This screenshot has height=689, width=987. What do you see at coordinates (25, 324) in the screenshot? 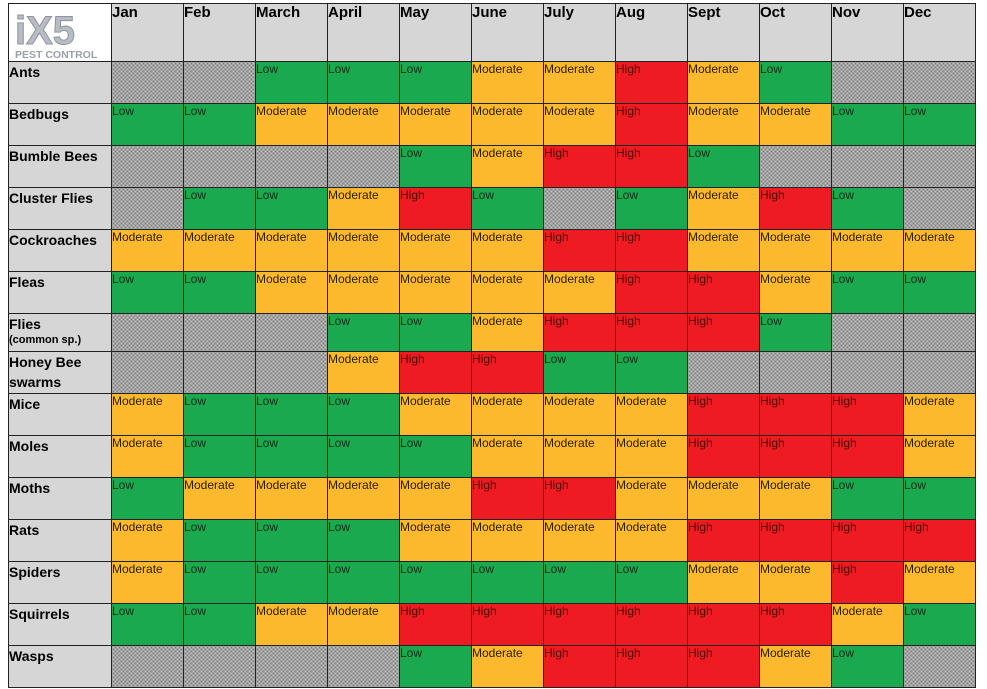
I see `pest-name: Flies` at bounding box center [25, 324].